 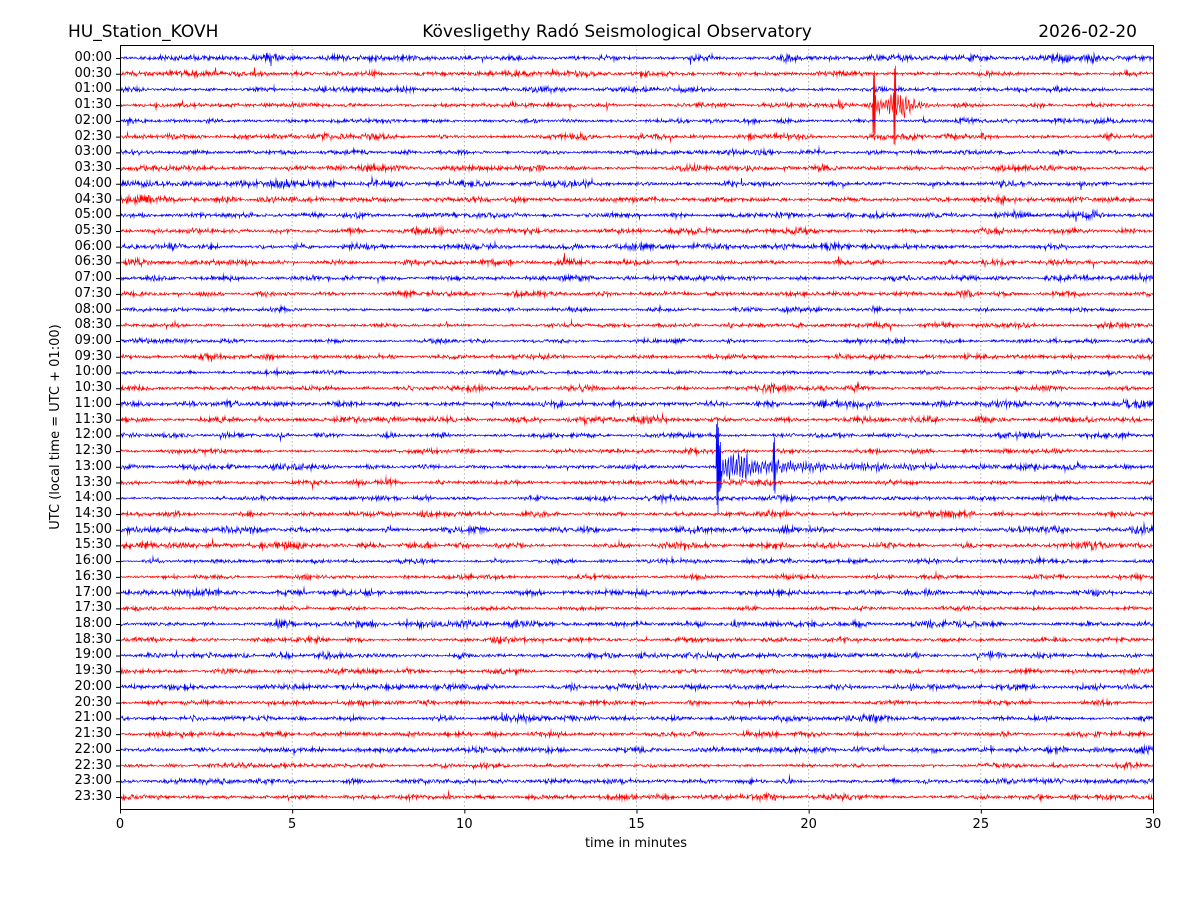 What do you see at coordinates (93, 89) in the screenshot?
I see `y-tick-label: 01:00` at bounding box center [93, 89].